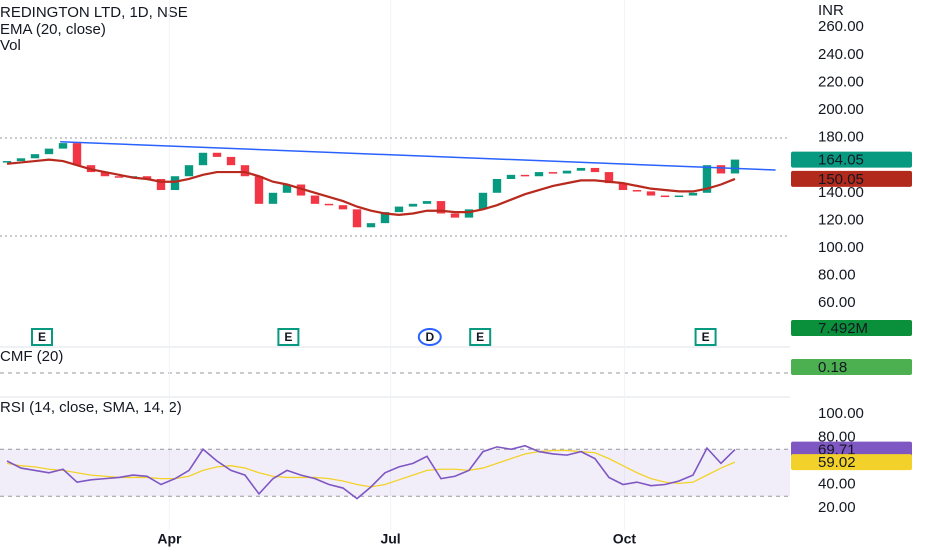 The image size is (932, 550). I want to click on chart-title: REDINGTON LTD, 1D, NSE, so click(94, 12).